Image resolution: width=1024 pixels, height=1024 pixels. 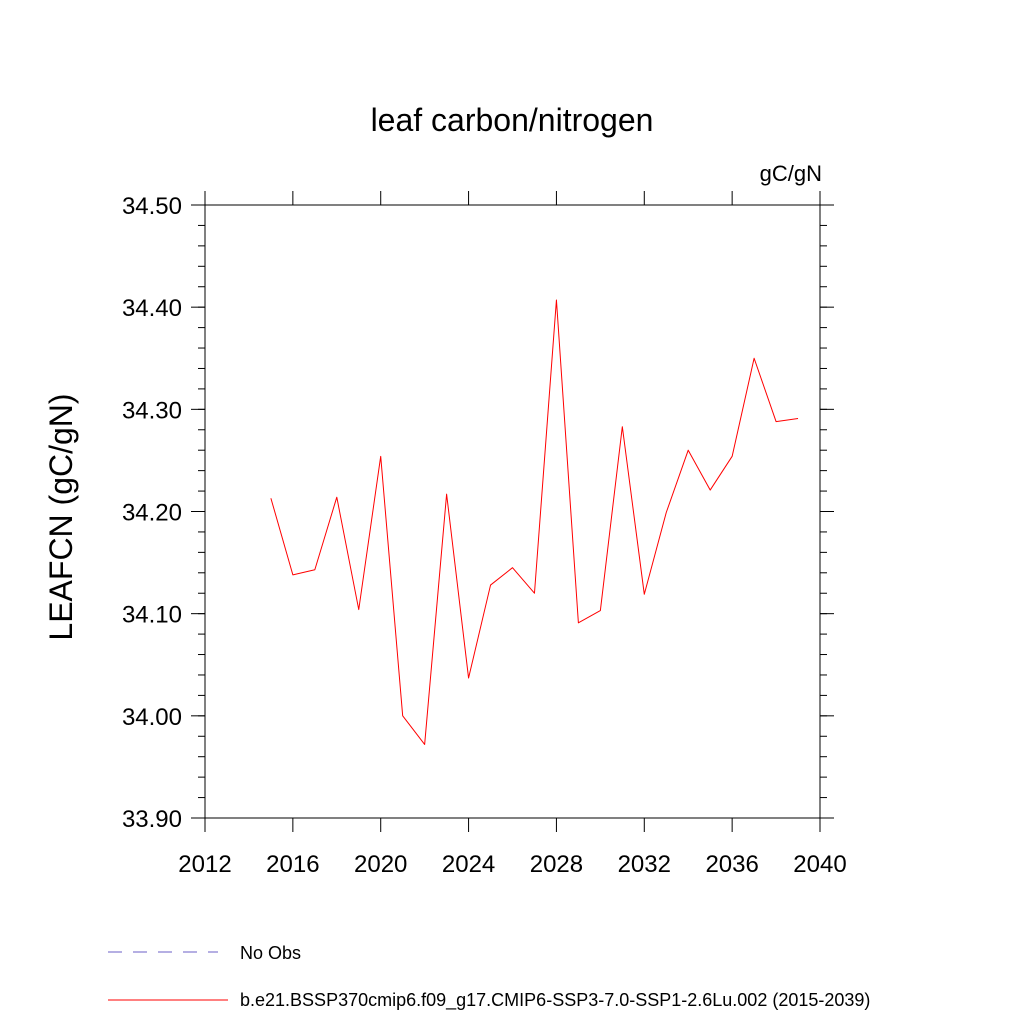 What do you see at coordinates (819, 864) in the screenshot?
I see `x-tick-label: 2040` at bounding box center [819, 864].